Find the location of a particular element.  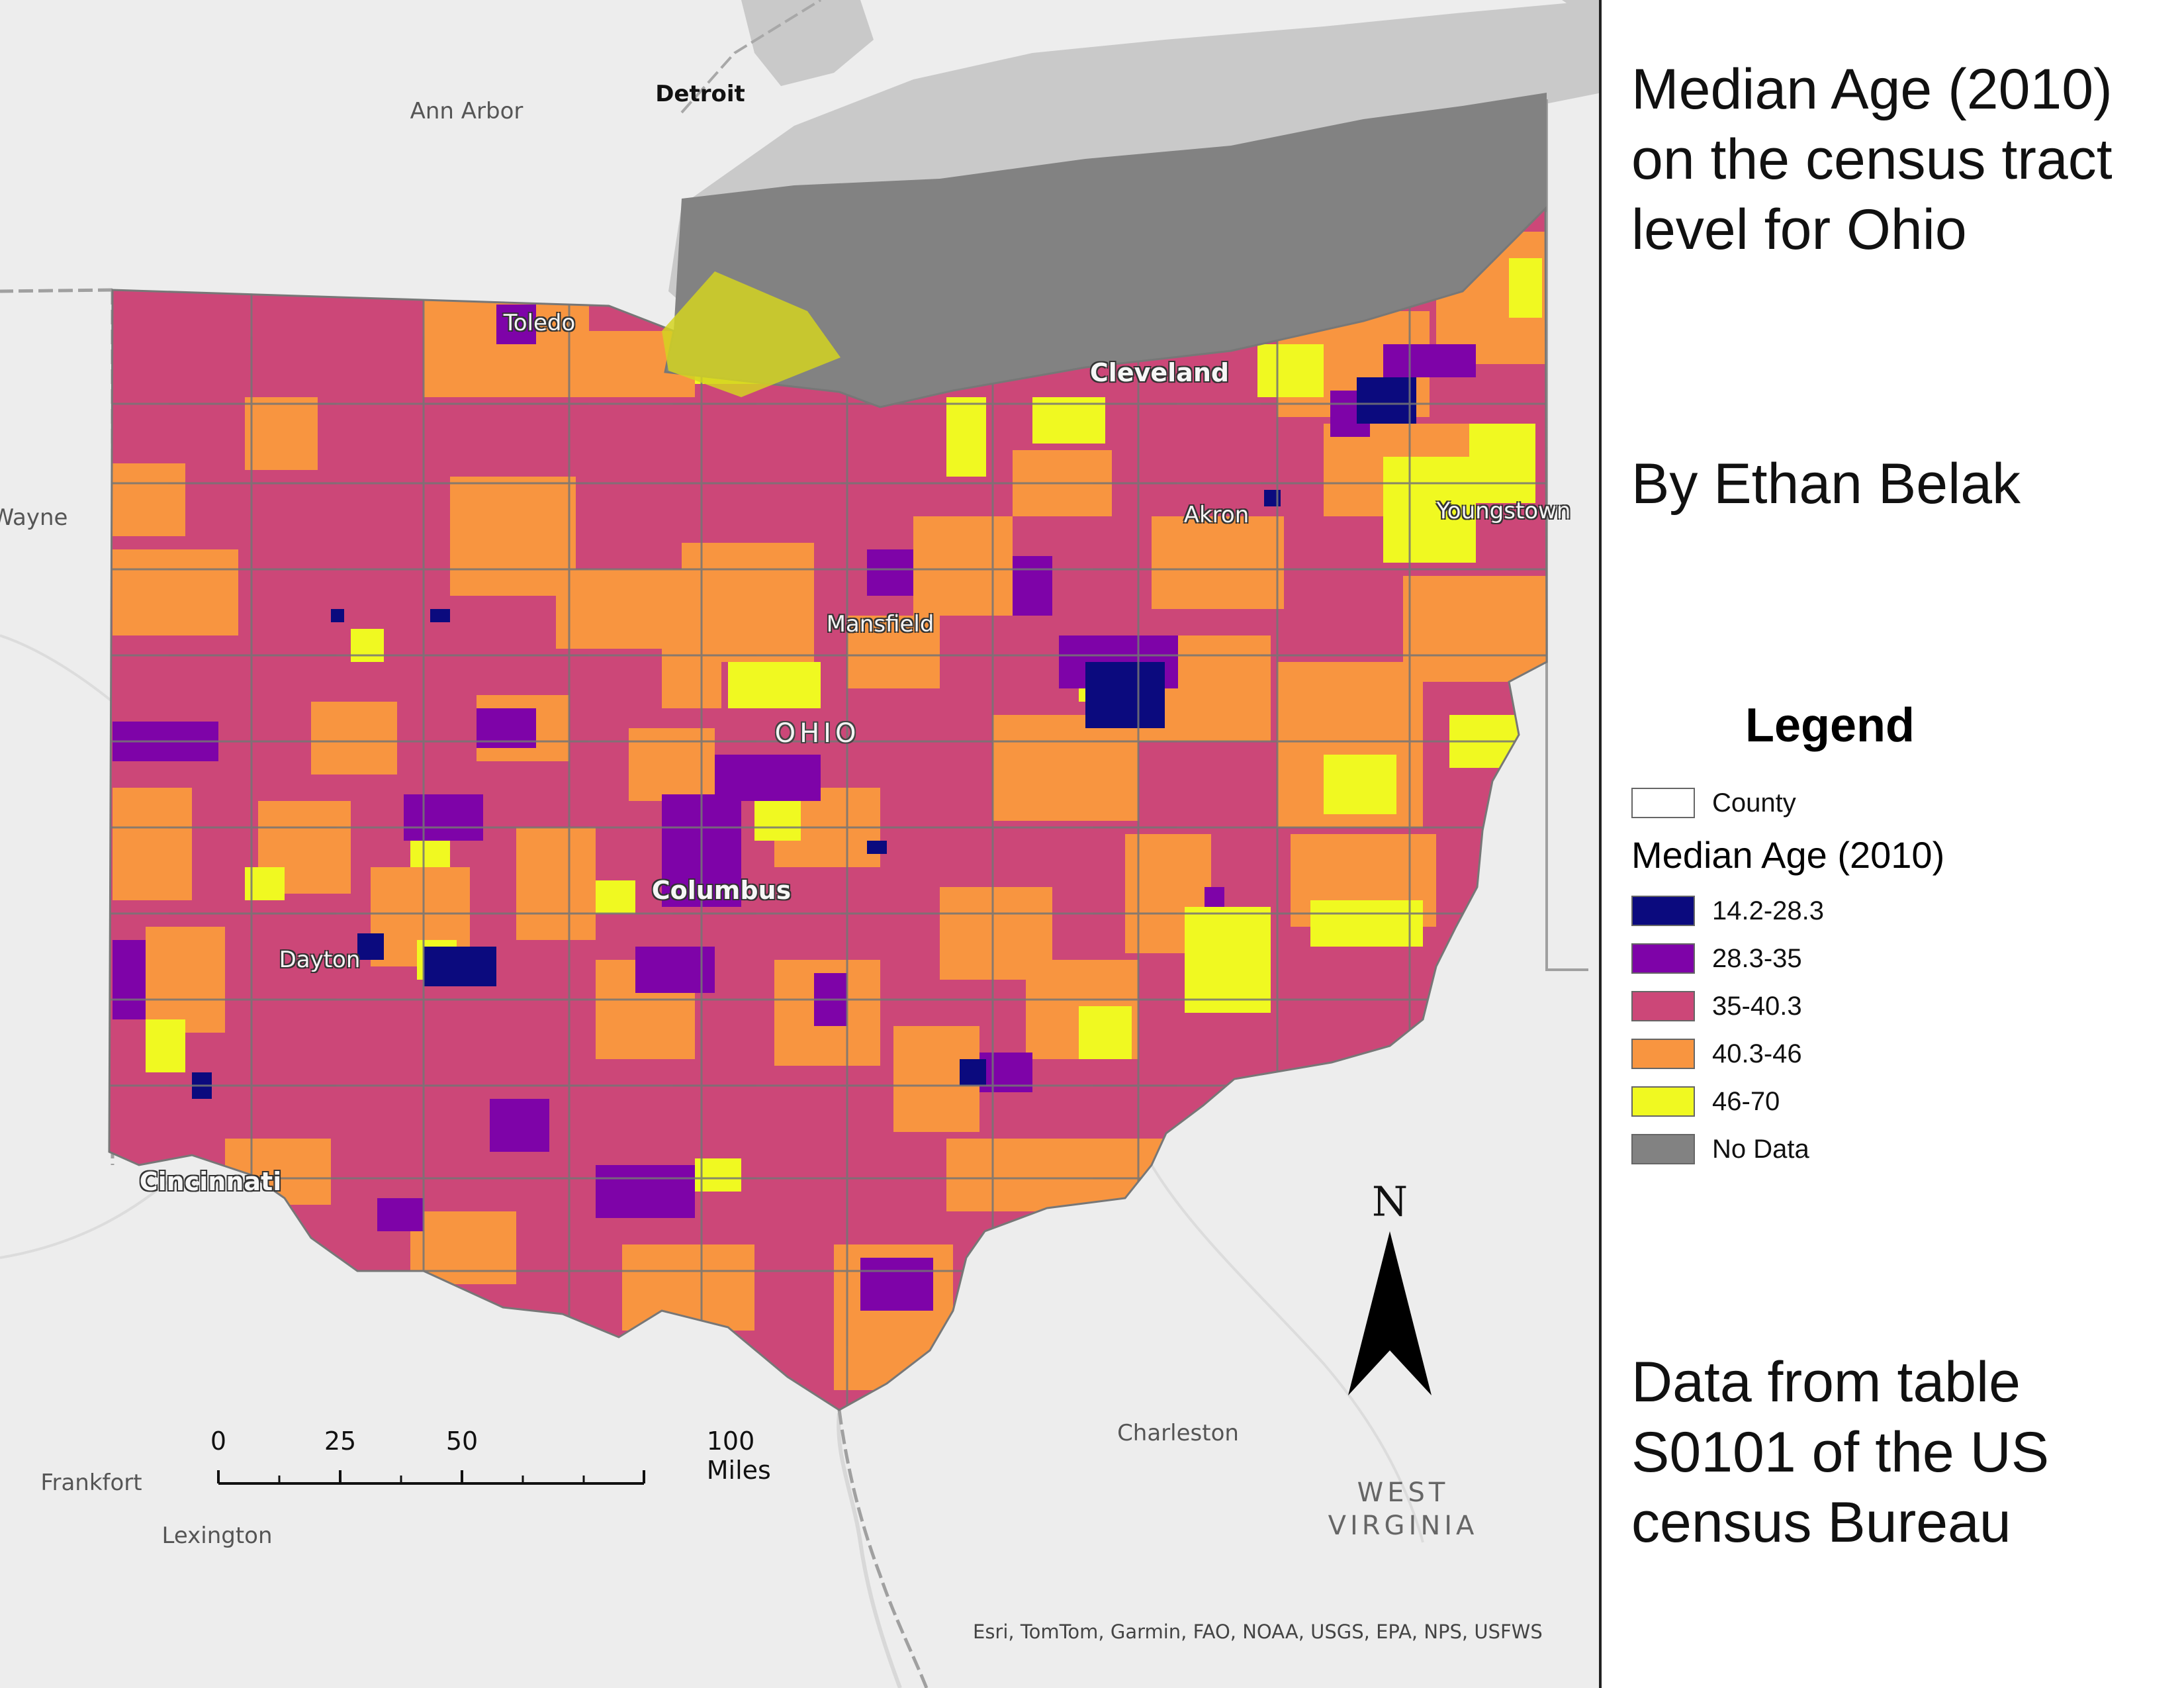

map-label-toledo: Toledo is located at coordinates (539, 323).